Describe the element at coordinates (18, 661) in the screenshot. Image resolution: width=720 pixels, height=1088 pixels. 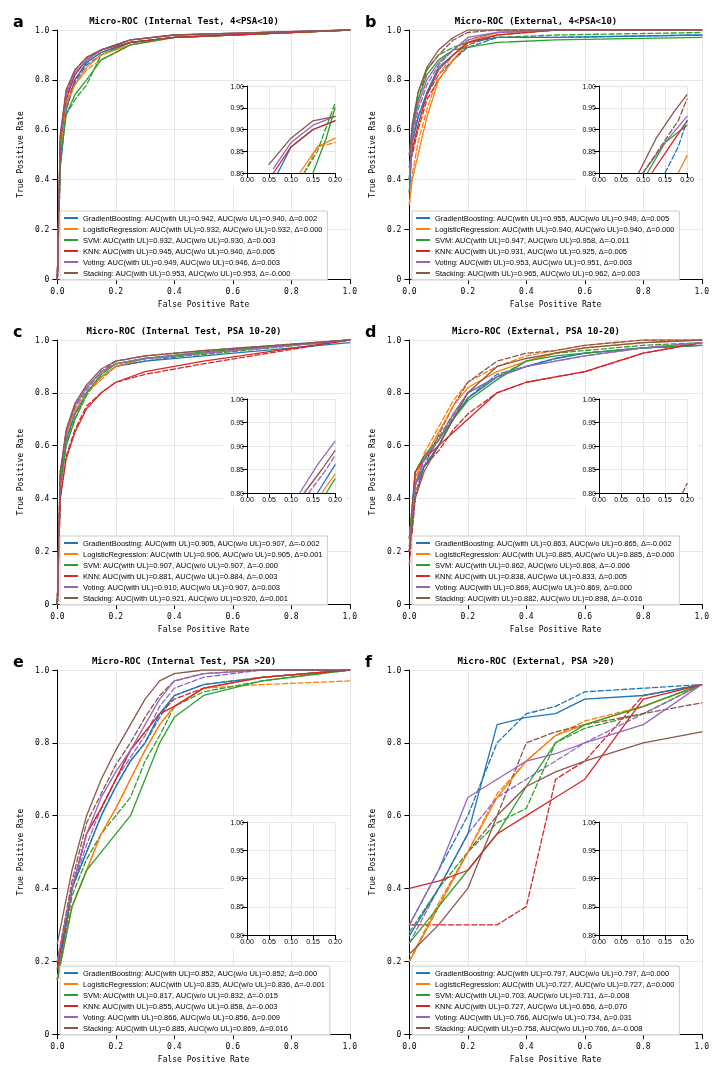
I see `text: e` at that location.